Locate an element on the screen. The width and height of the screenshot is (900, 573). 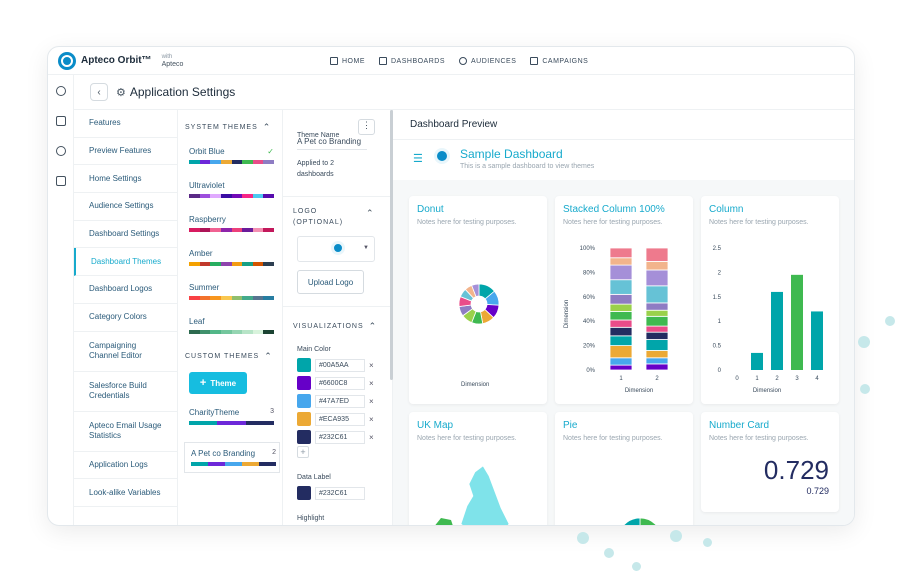
system-theme-item: Raspberry is located at coordinates (230, 223).